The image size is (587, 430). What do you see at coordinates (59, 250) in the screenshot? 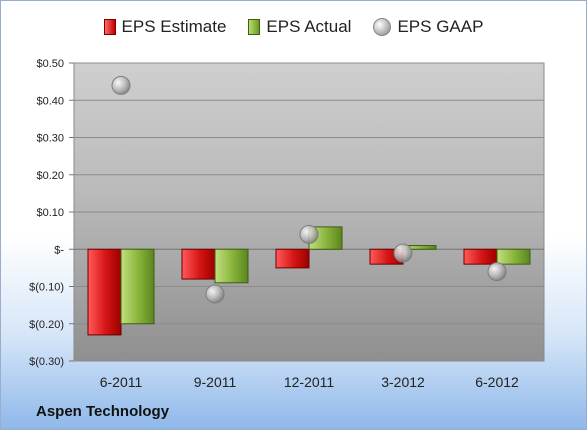
I see `y-tick-label: $-` at bounding box center [59, 250].